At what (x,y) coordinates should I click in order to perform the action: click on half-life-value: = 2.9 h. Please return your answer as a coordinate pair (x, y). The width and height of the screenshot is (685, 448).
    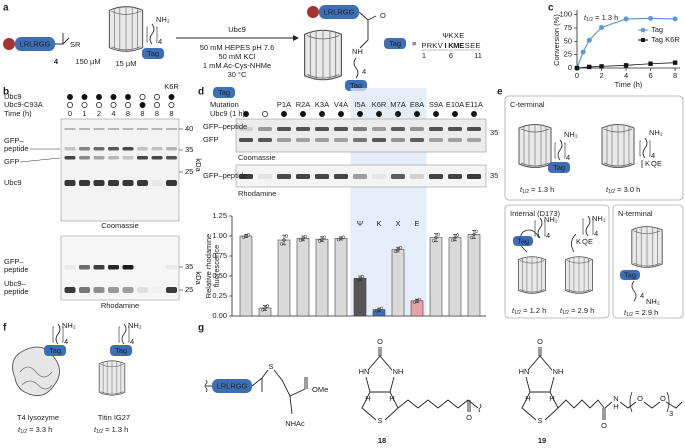
    Looking at the image, I should click on (581, 310).